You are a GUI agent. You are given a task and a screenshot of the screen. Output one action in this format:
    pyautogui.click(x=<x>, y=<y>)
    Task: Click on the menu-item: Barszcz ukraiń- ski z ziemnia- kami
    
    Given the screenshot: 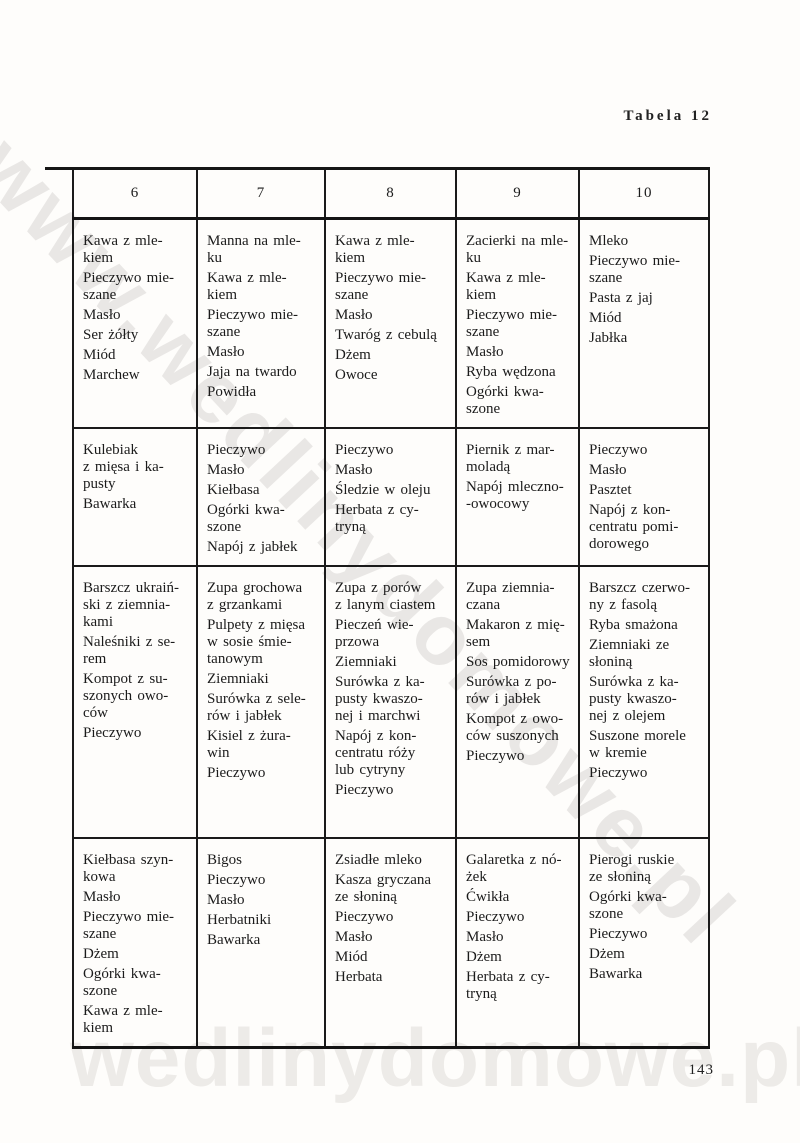 What is the action you would take?
    pyautogui.click(x=131, y=605)
    